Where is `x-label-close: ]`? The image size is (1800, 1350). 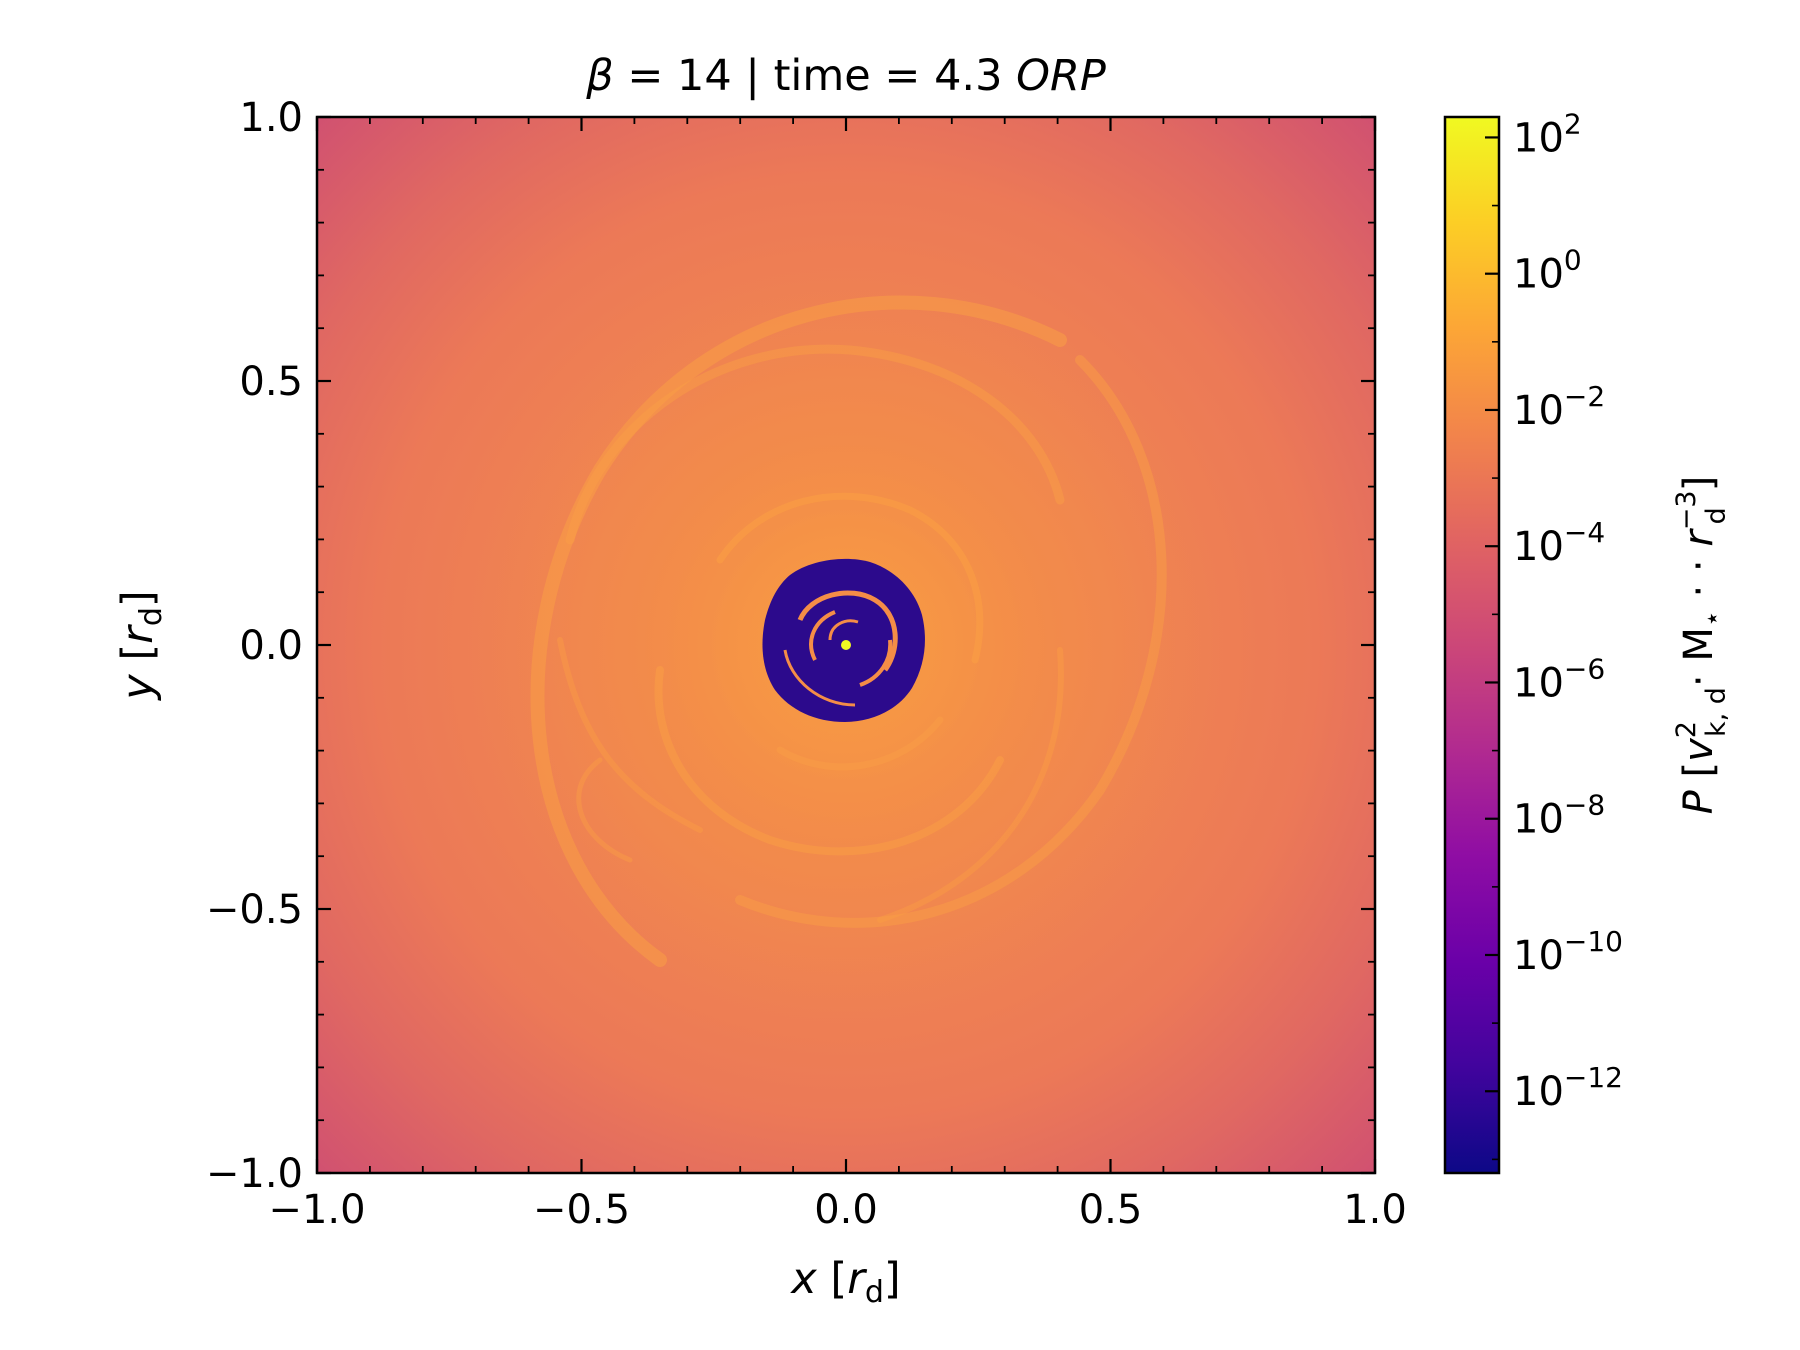
x-label-close: ] is located at coordinates (892, 1279).